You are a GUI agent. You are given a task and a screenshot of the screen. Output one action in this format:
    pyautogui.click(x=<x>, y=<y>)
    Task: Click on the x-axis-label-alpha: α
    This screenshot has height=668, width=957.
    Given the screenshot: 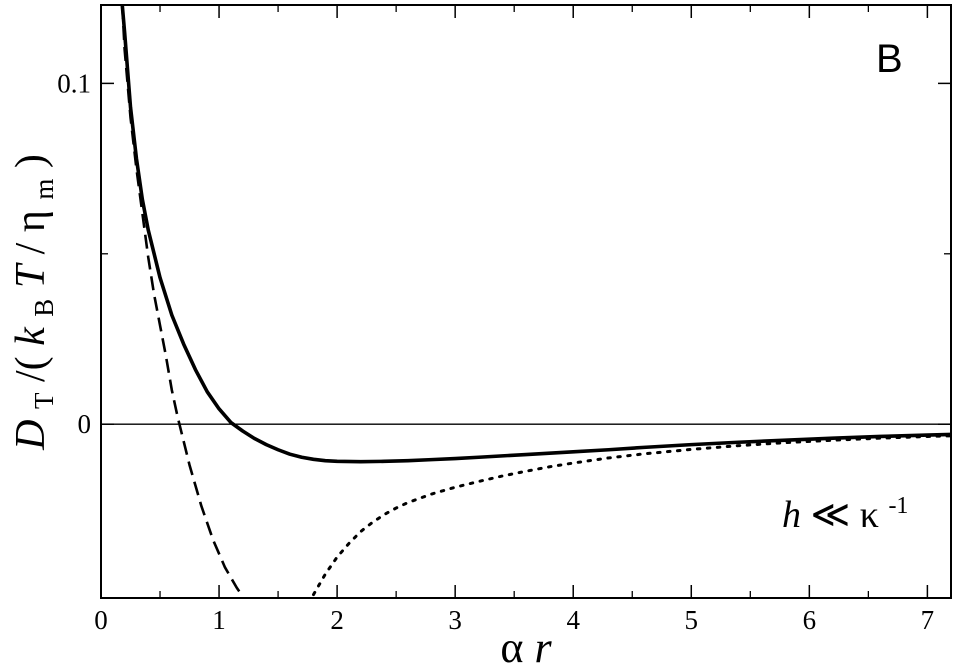 What is the action you would take?
    pyautogui.click(x=511, y=645)
    